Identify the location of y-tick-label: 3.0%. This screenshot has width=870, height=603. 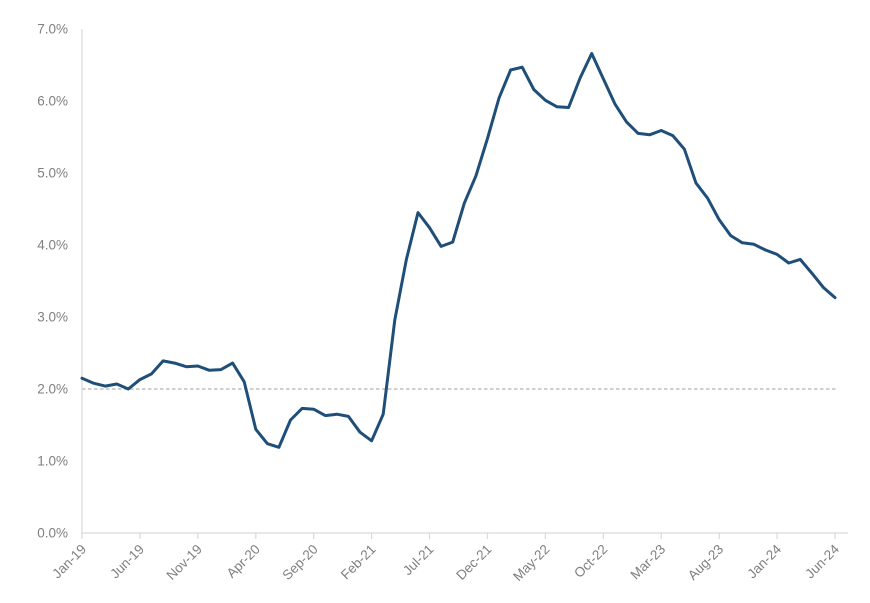
(52, 317).